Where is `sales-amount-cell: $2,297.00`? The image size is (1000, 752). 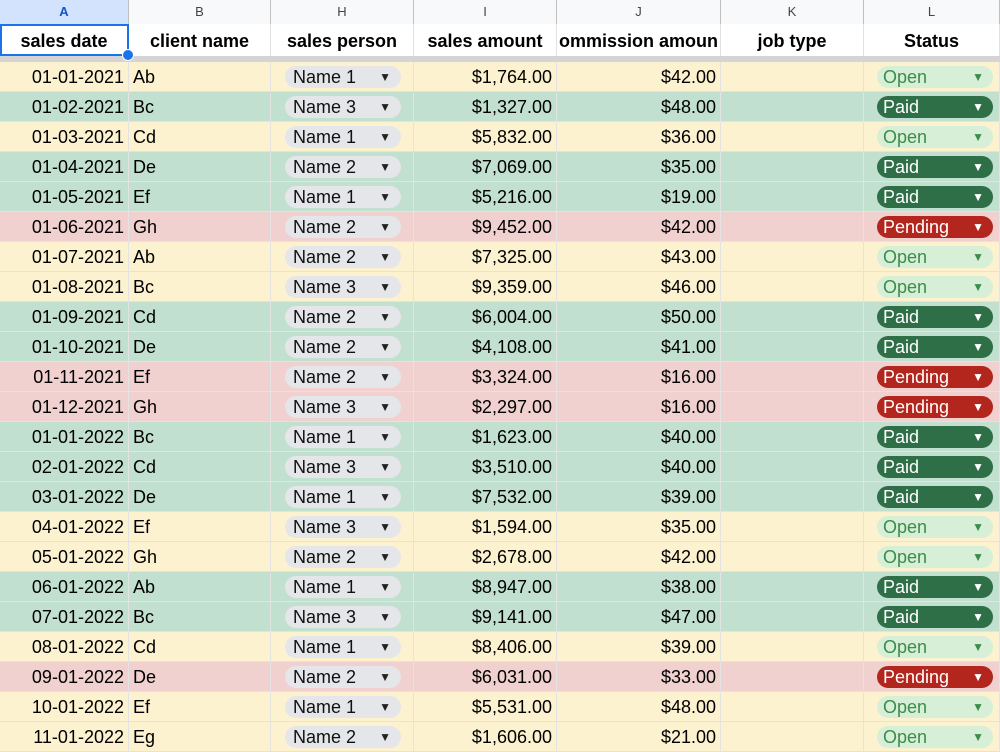
sales-amount-cell: $2,297.00 is located at coordinates (485, 406).